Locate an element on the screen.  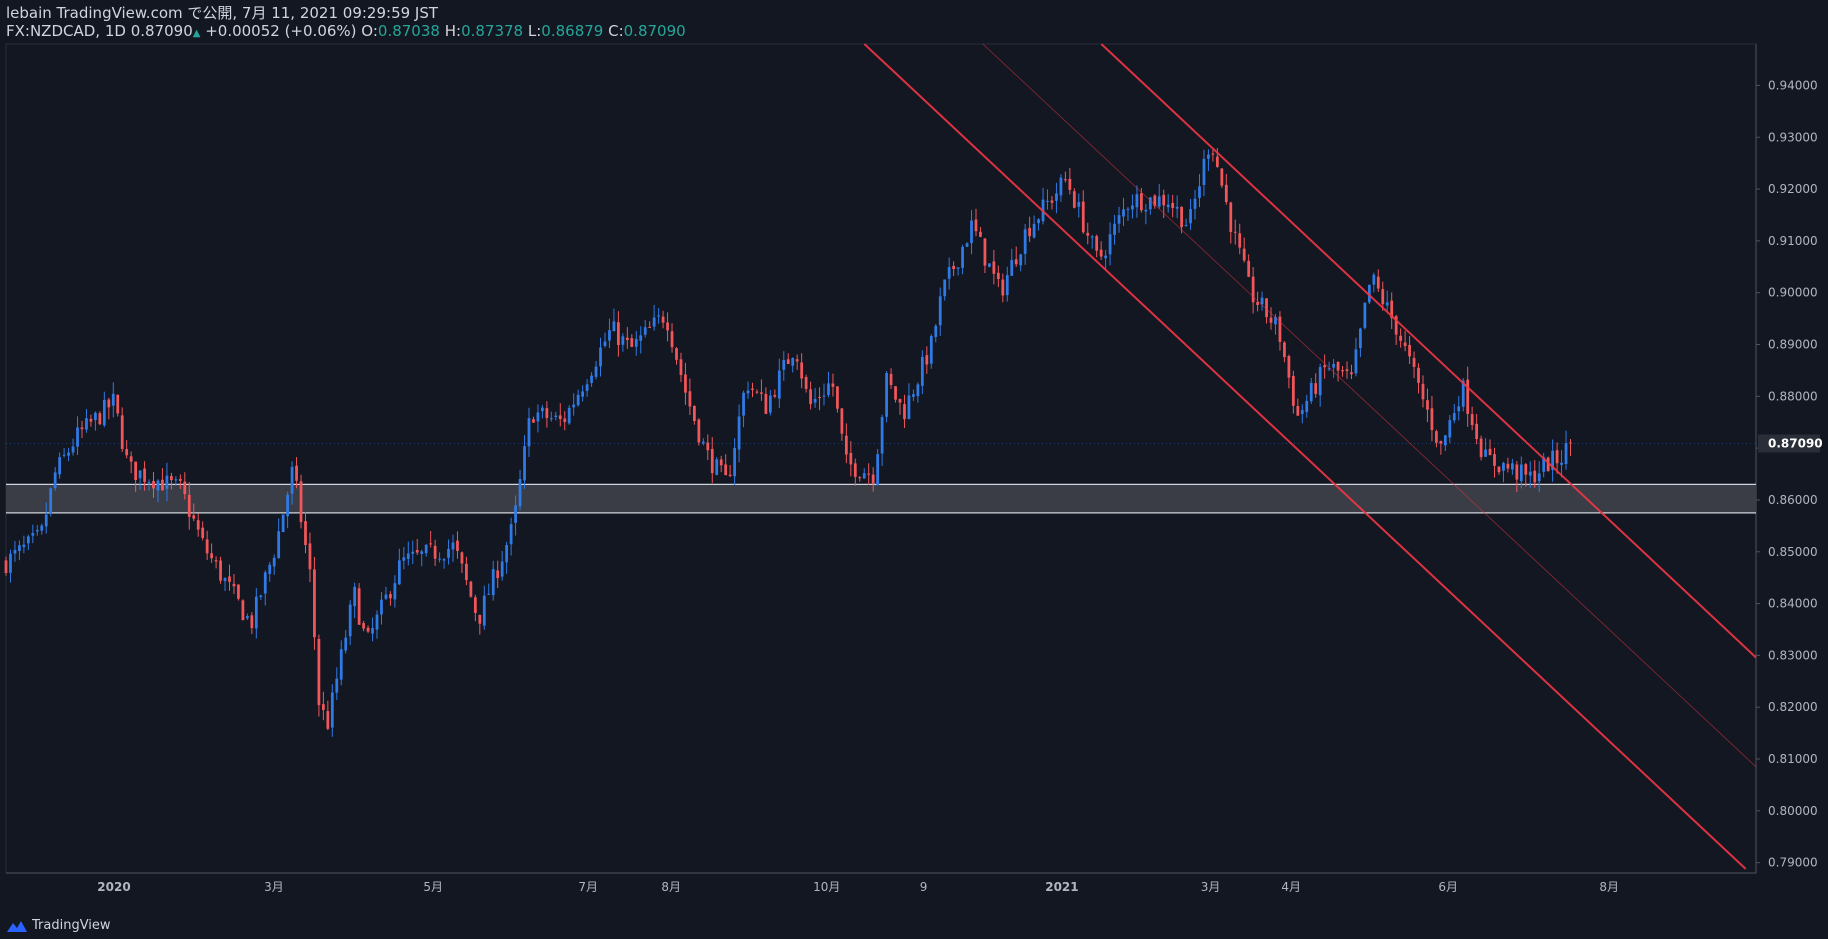
time-tick-label: 8月 is located at coordinates (671, 887).